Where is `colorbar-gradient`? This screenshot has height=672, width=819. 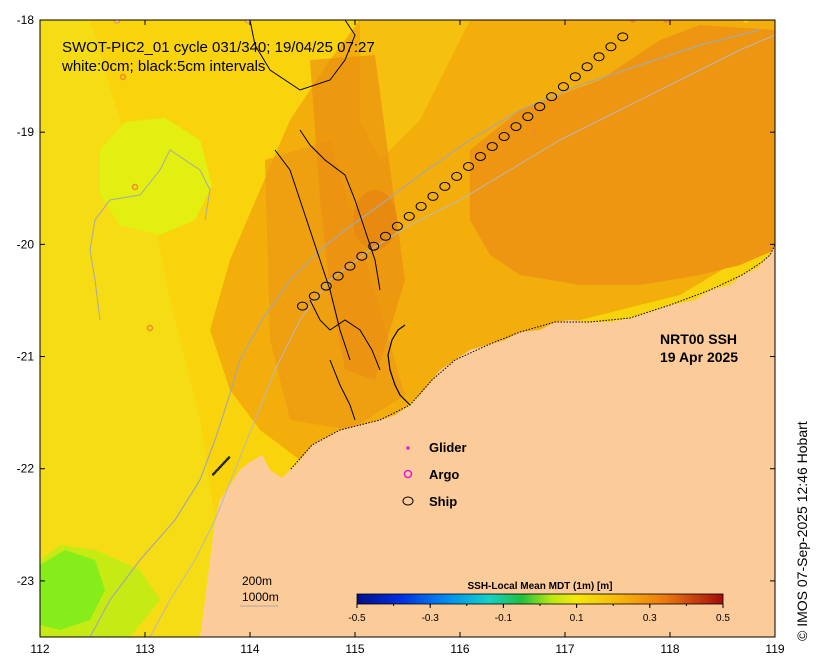 colorbar-gradient is located at coordinates (540, 599).